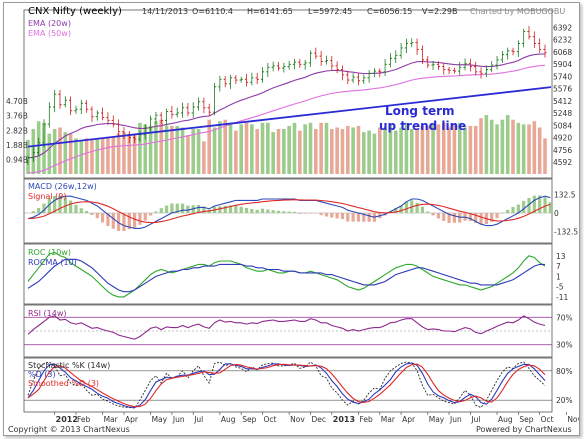  What do you see at coordinates (517, 11) in the screenshot?
I see `charted-by: Charted by MOBUGOBU` at bounding box center [517, 11].